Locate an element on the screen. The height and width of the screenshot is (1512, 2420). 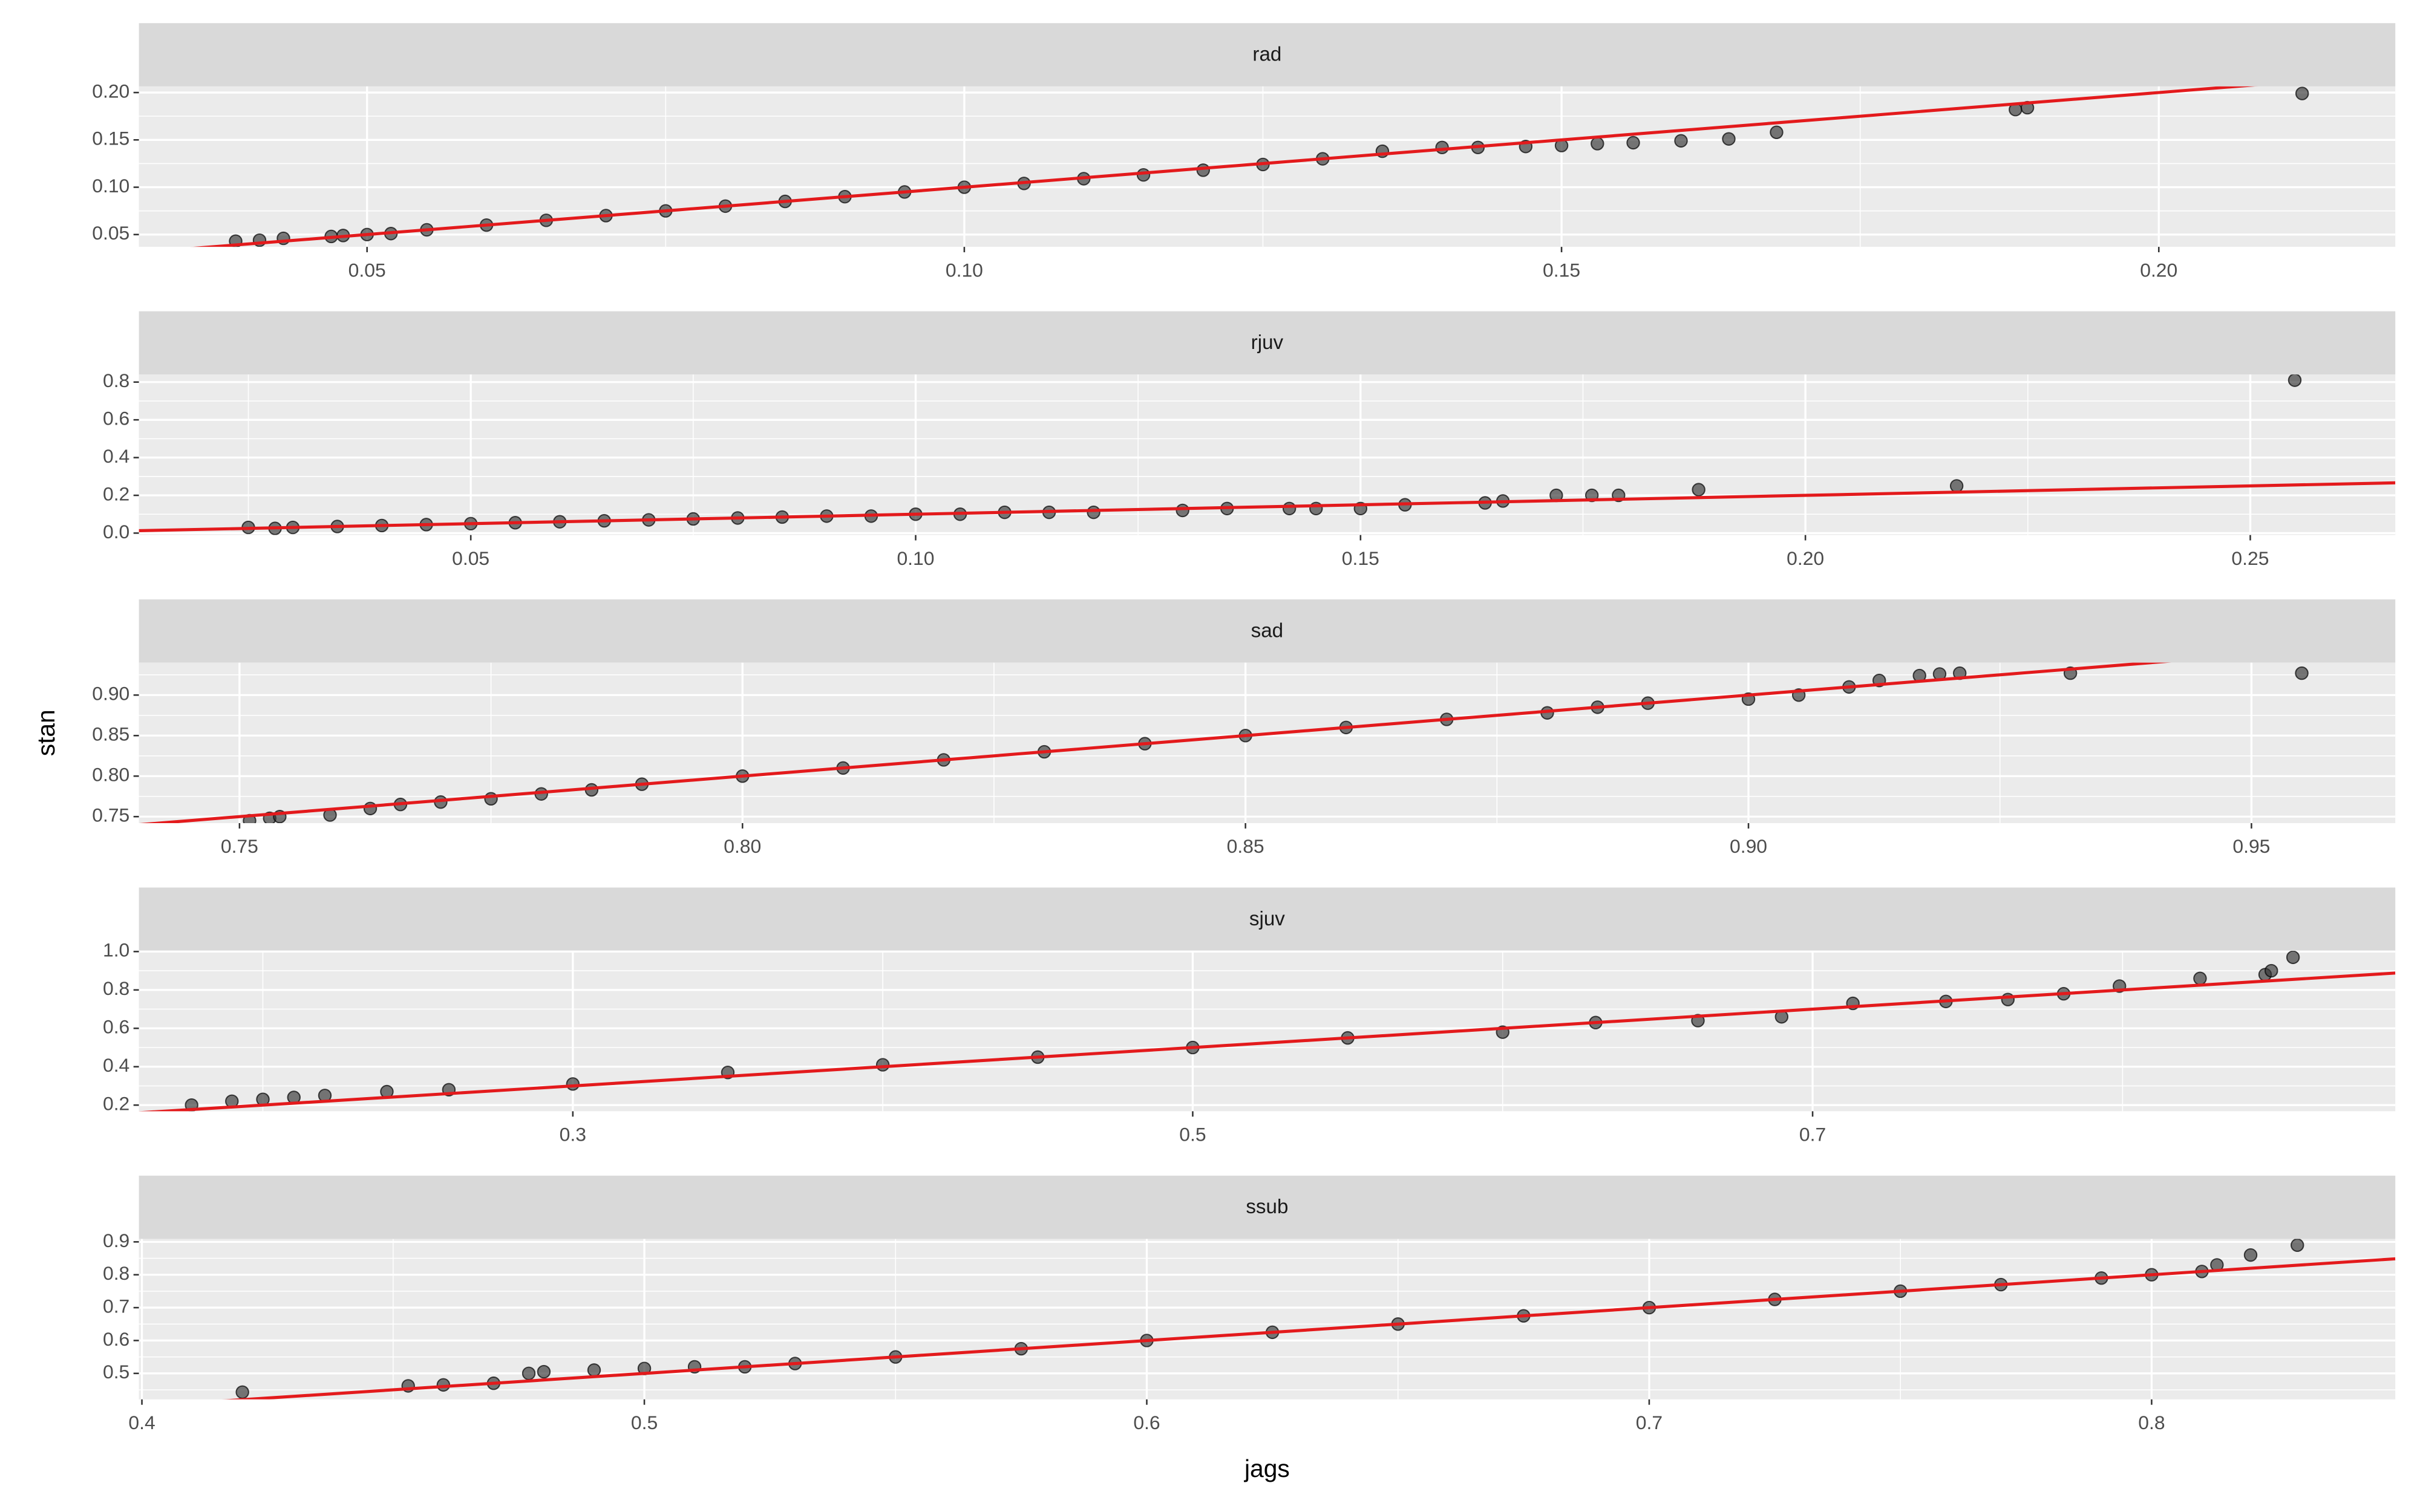
x-tick-label: 0.25 is located at coordinates (2250, 558).